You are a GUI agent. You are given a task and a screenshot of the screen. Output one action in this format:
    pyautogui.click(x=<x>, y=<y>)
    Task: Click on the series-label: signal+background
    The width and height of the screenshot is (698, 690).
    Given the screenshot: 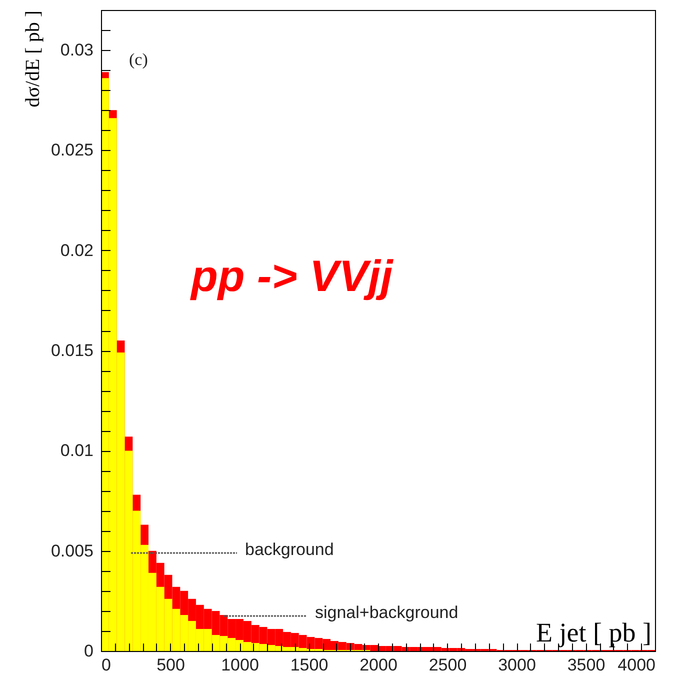 What is the action you would take?
    pyautogui.click(x=386, y=612)
    